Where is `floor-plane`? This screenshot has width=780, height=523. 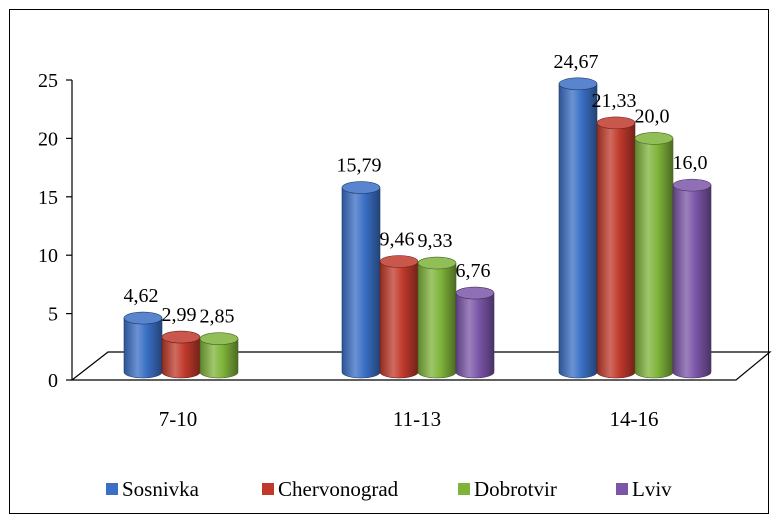 floor-plane is located at coordinates (421, 366).